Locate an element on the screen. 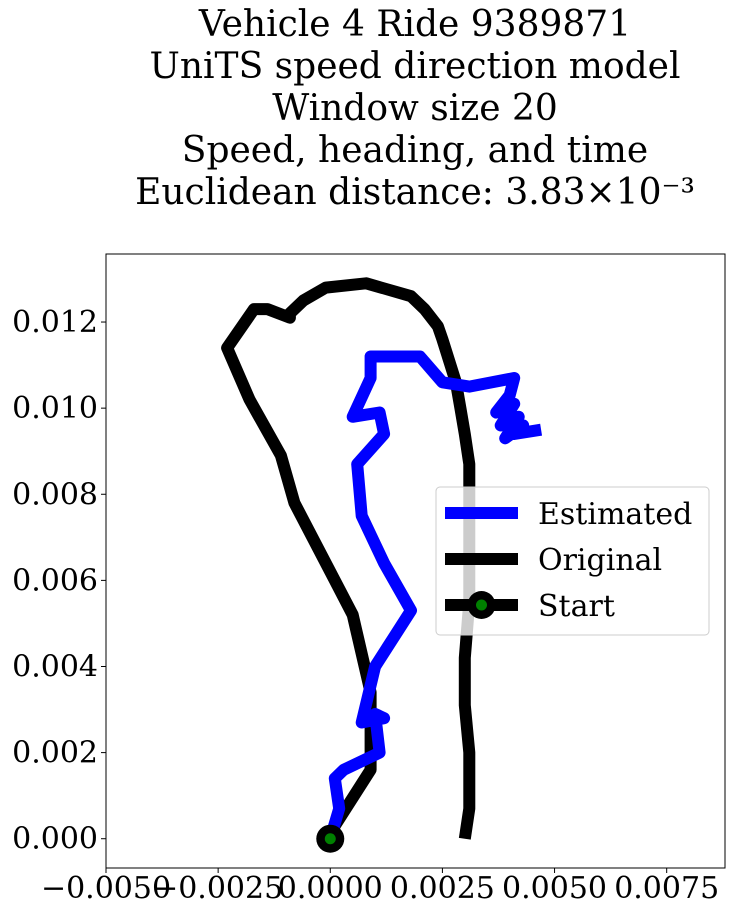  legend-box is located at coordinates (572, 561).